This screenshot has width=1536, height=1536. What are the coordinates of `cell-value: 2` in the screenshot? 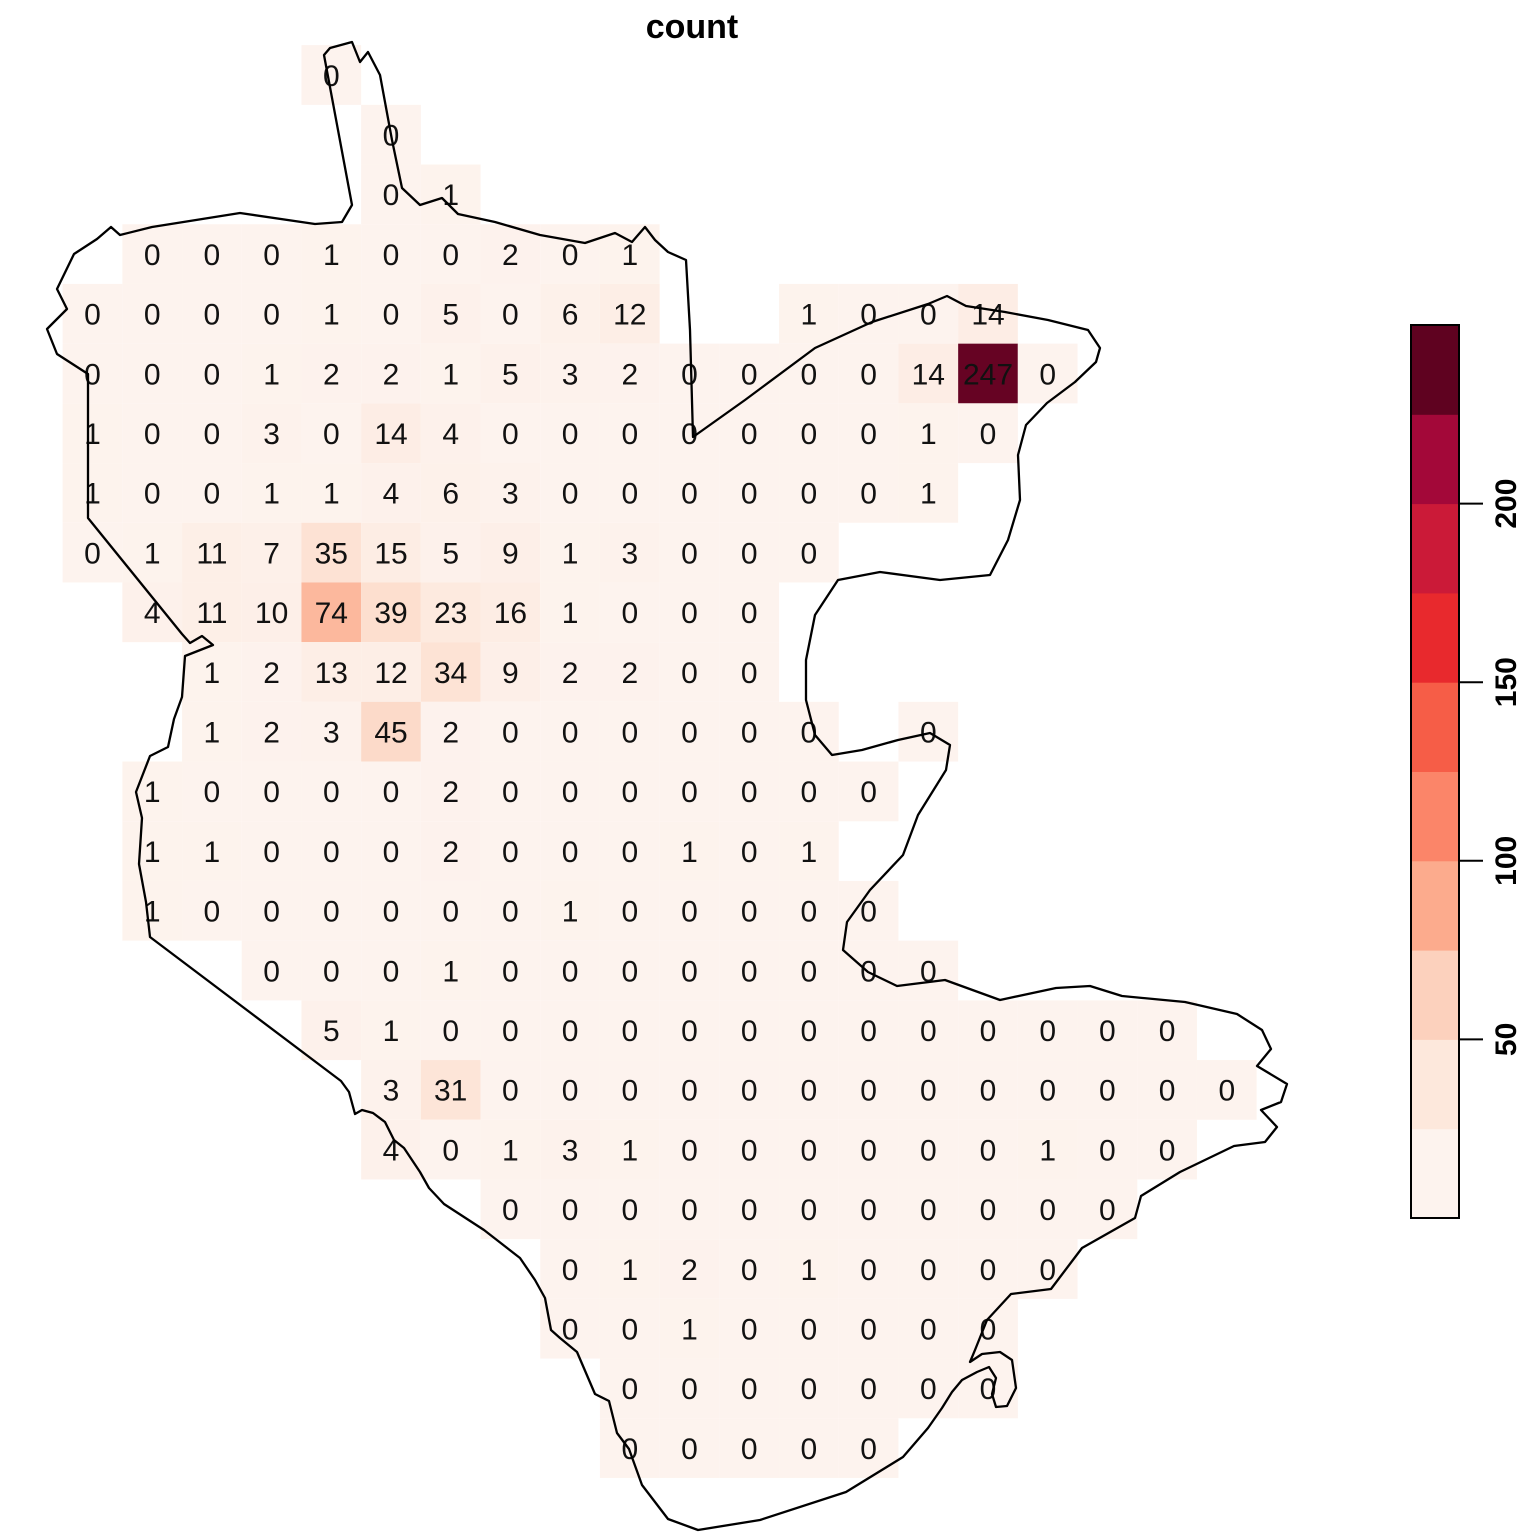 It's located at (450, 733).